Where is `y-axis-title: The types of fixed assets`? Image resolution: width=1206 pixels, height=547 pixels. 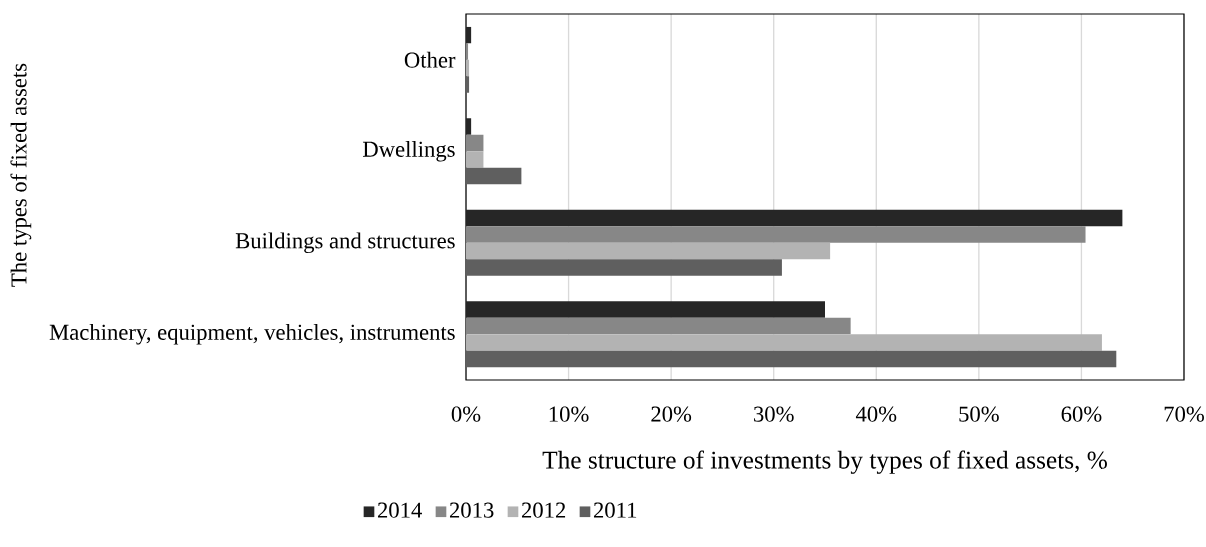
y-axis-title: The types of fixed assets is located at coordinates (21, 175).